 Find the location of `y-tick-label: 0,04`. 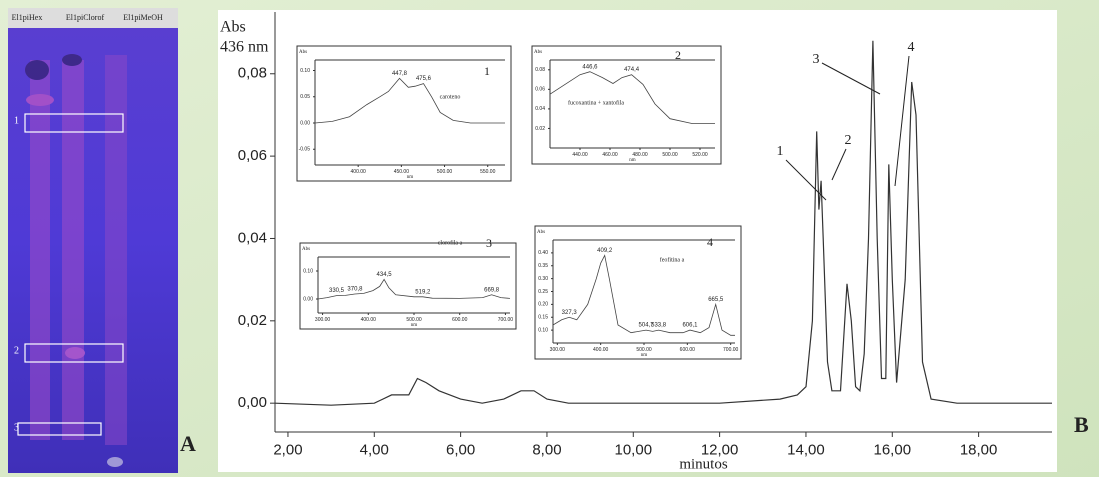

y-tick-label: 0,04 is located at coordinates (252, 237).